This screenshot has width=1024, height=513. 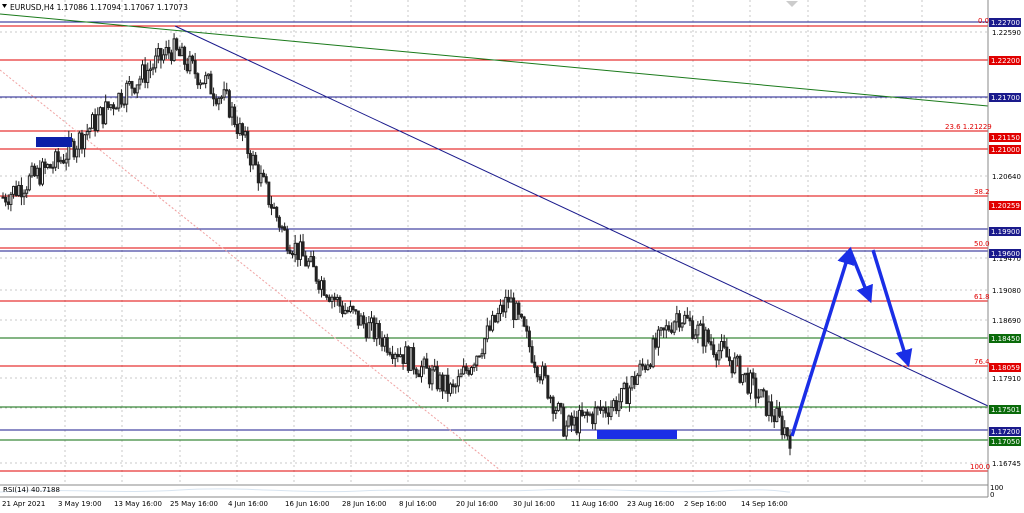 What do you see at coordinates (395, 490) in the screenshot?
I see `rsi-line` at bounding box center [395, 490].